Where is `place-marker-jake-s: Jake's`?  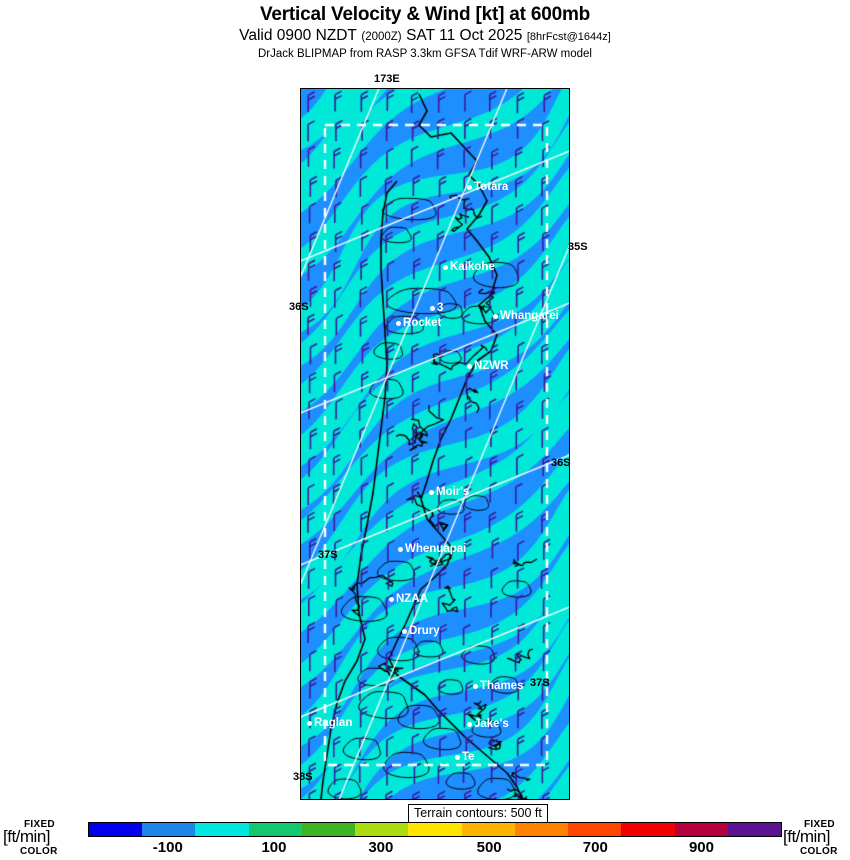
place-marker-jake-s: Jake's is located at coordinates (488, 724).